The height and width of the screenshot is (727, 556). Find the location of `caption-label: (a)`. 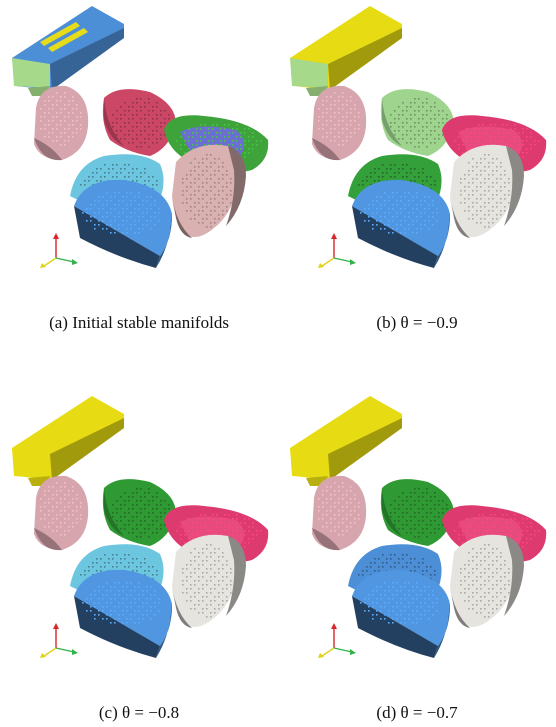

caption-label: (a) is located at coordinates (58, 322).